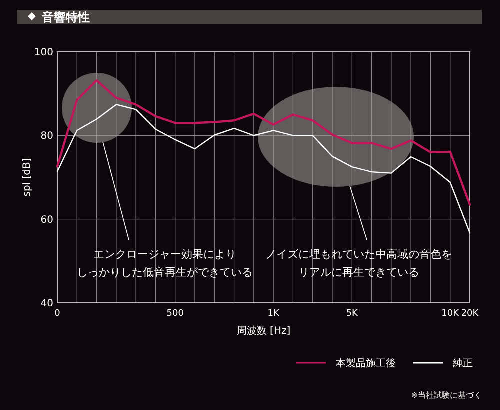  Describe the element at coordinates (451, 314) in the screenshot. I see `x-tick-label: 10K` at that location.